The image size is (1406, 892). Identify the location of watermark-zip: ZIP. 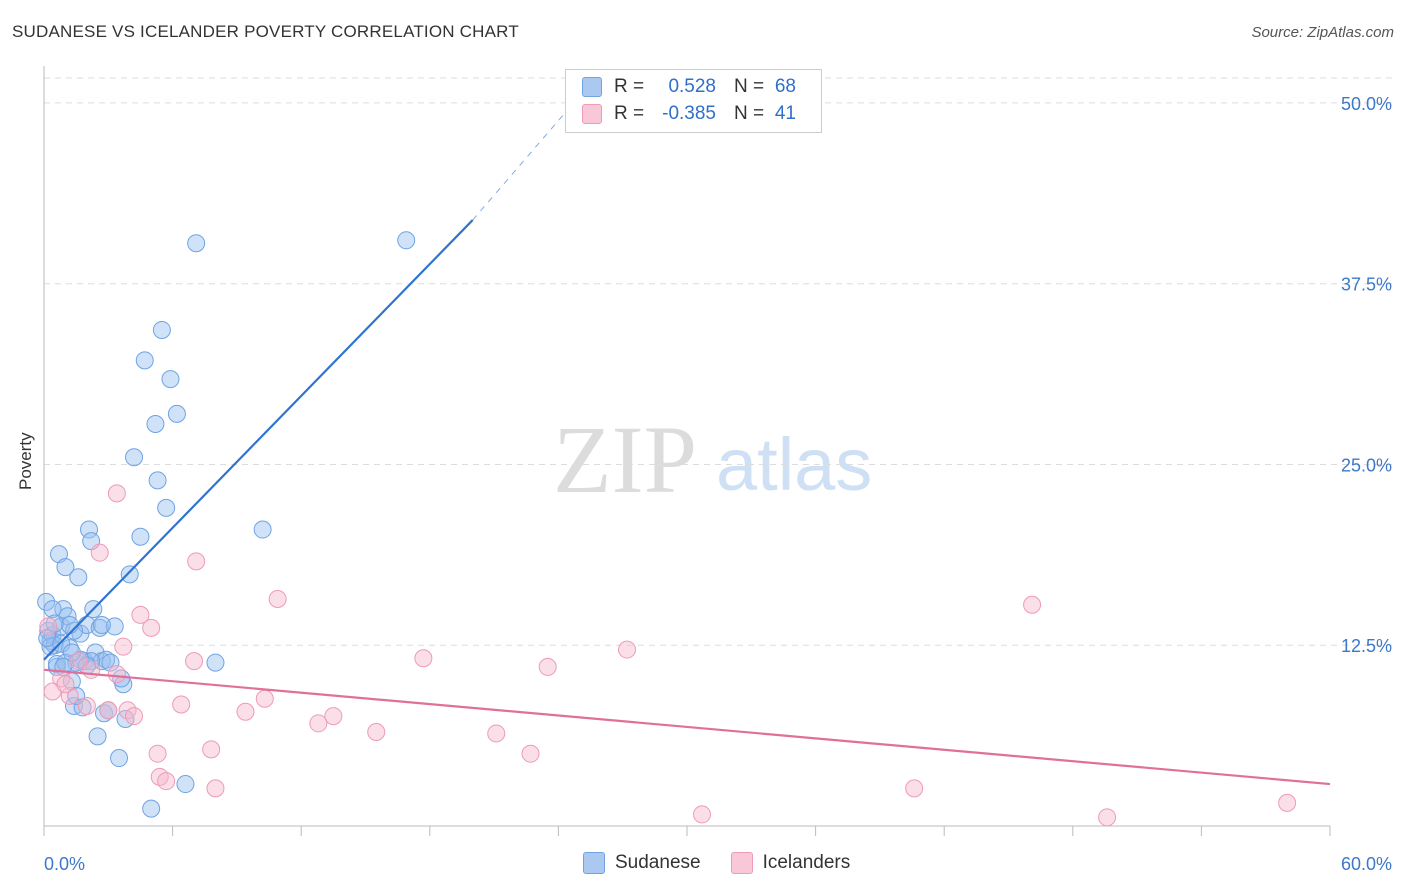
(625, 459).